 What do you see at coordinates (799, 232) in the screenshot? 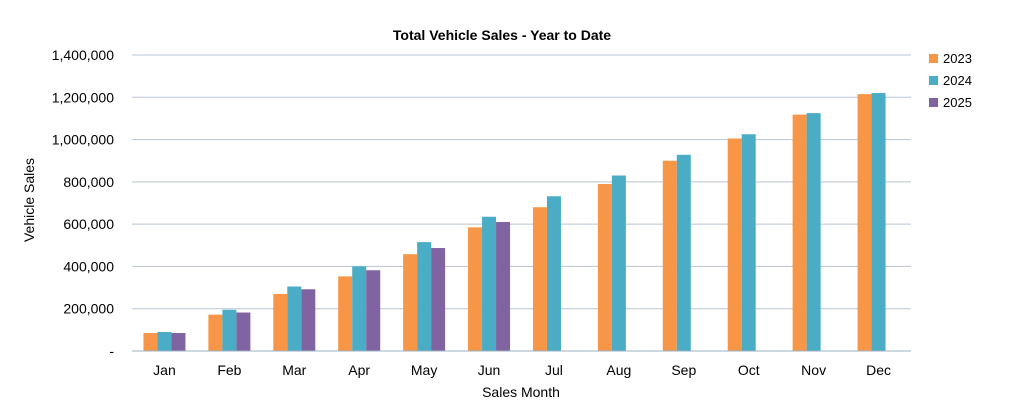
I see `bar-2023-nov` at bounding box center [799, 232].